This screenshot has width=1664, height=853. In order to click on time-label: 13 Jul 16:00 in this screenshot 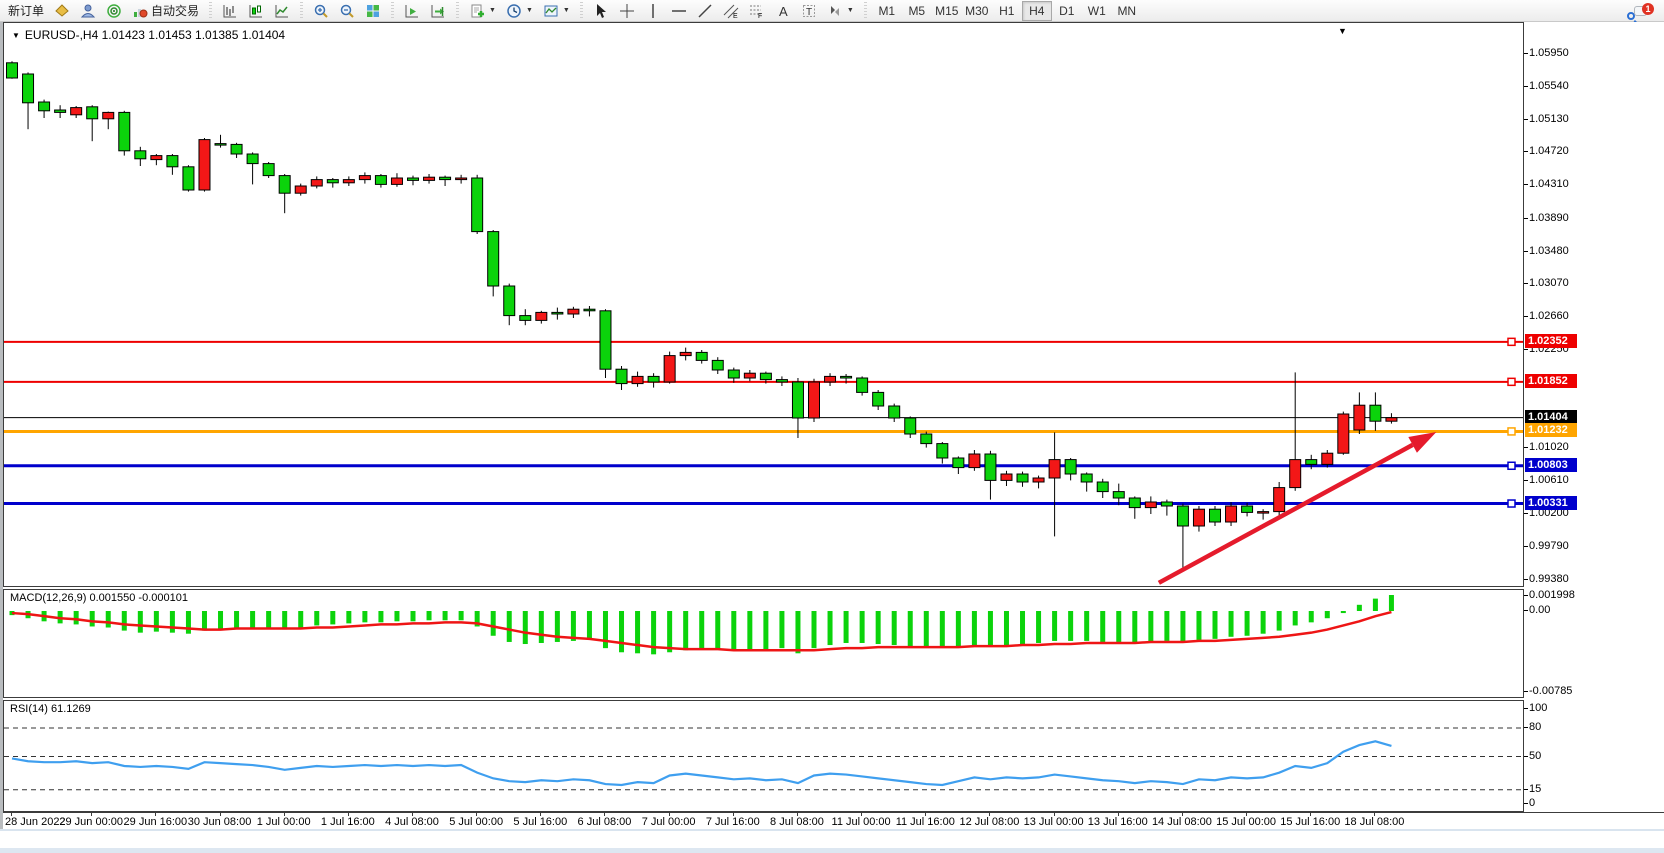, I will do `click(1117, 822)`.